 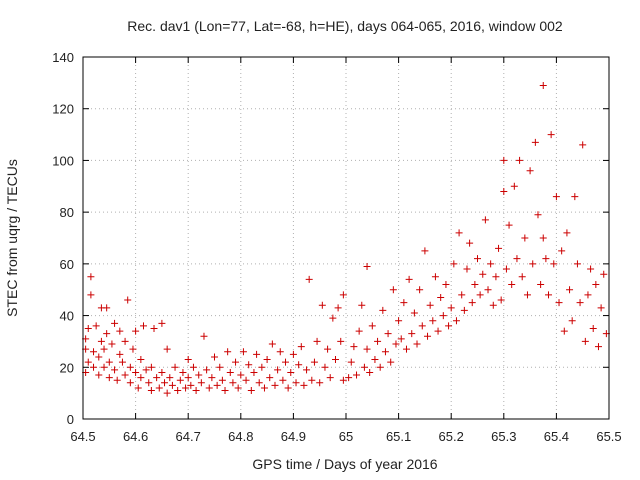 I want to click on x-axis-title: GPS time / Days of year 2016, so click(x=344, y=464).